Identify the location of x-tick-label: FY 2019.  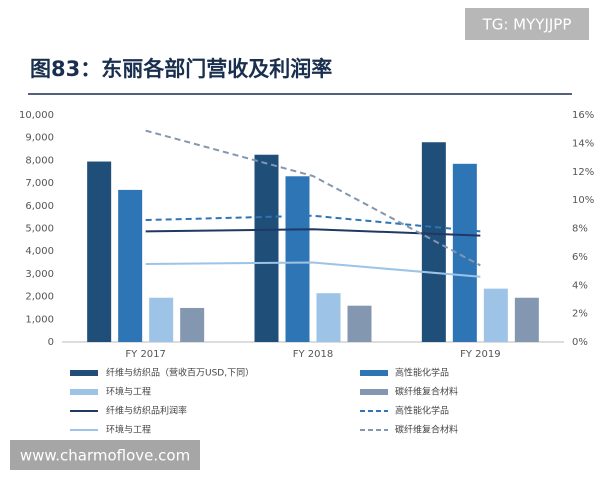
(480, 354).